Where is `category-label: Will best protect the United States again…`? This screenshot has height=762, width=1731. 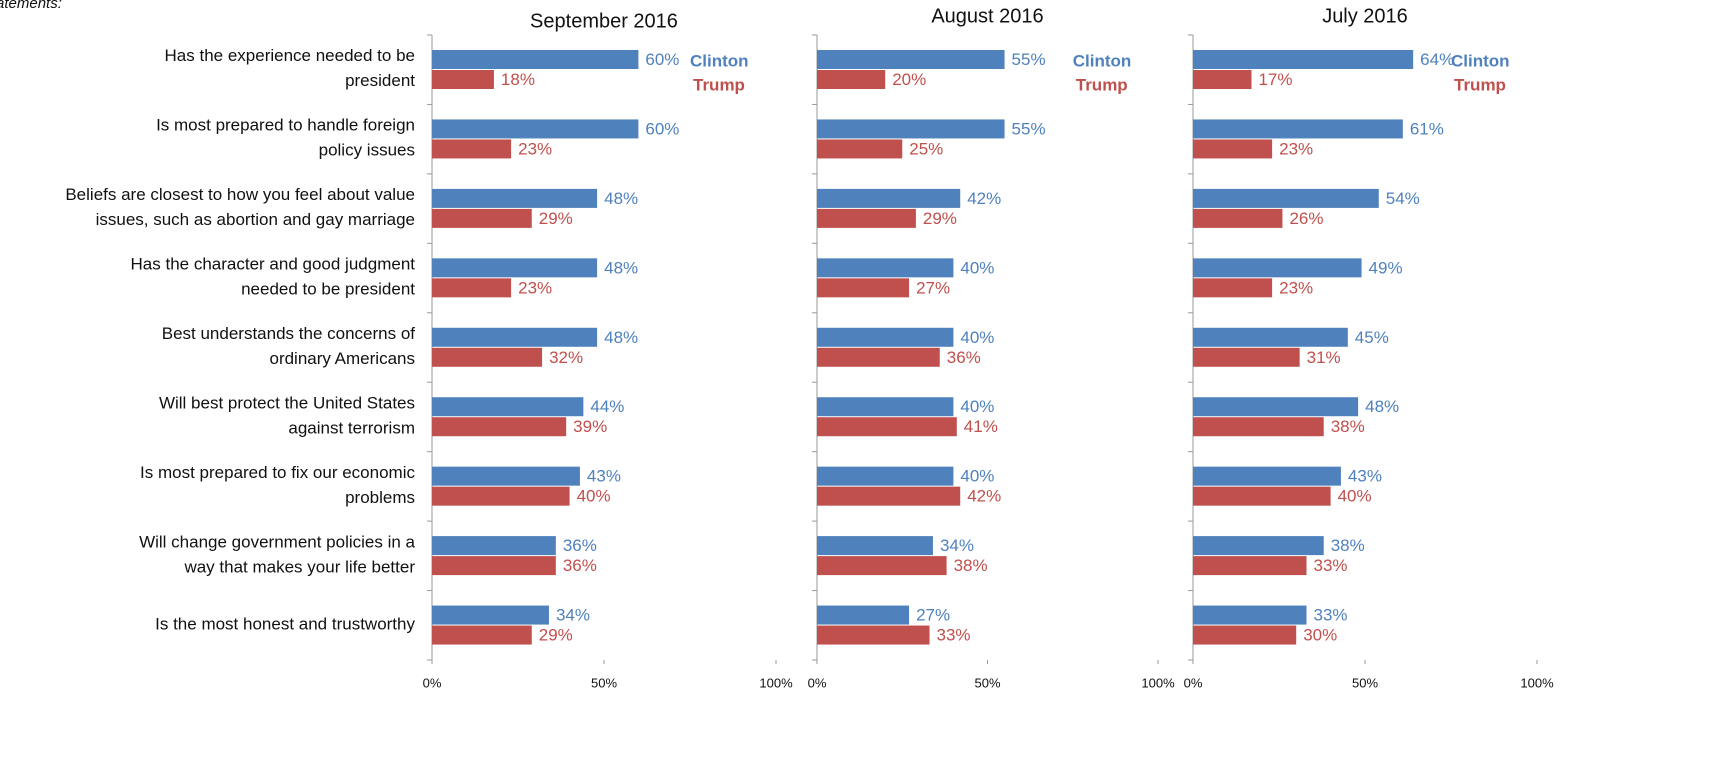 category-label: Will best protect the United States again… is located at coordinates (287, 416).